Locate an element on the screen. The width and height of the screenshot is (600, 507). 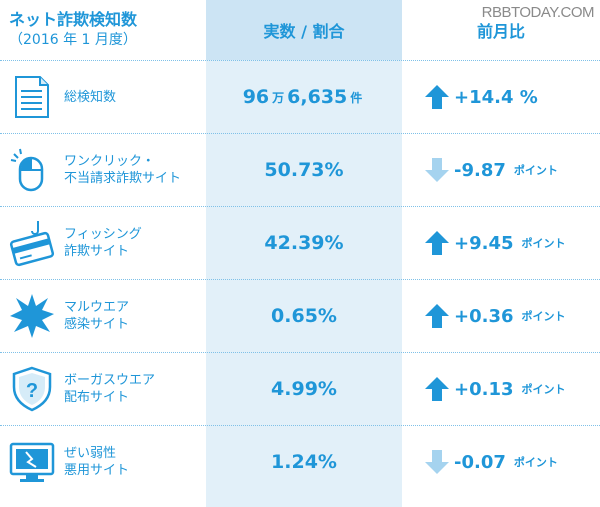
table-subtitle: （2016 年 1 月度） is located at coordinates (73, 40).